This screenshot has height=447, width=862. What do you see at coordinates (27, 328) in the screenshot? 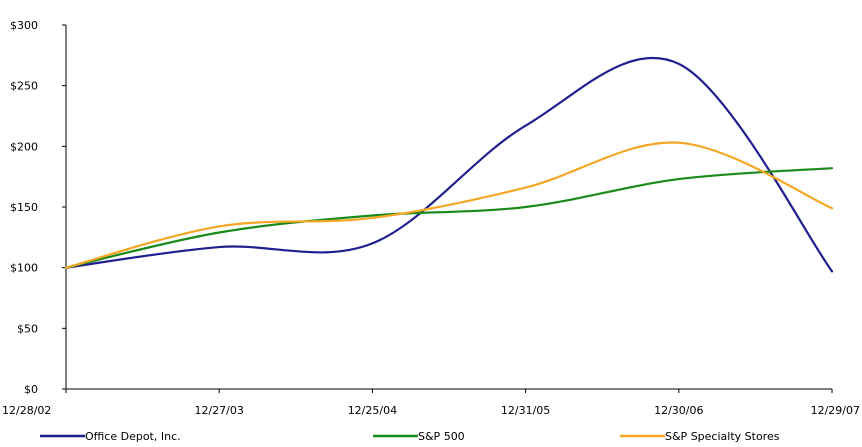
I see `y-tick-label: $50` at bounding box center [27, 328].